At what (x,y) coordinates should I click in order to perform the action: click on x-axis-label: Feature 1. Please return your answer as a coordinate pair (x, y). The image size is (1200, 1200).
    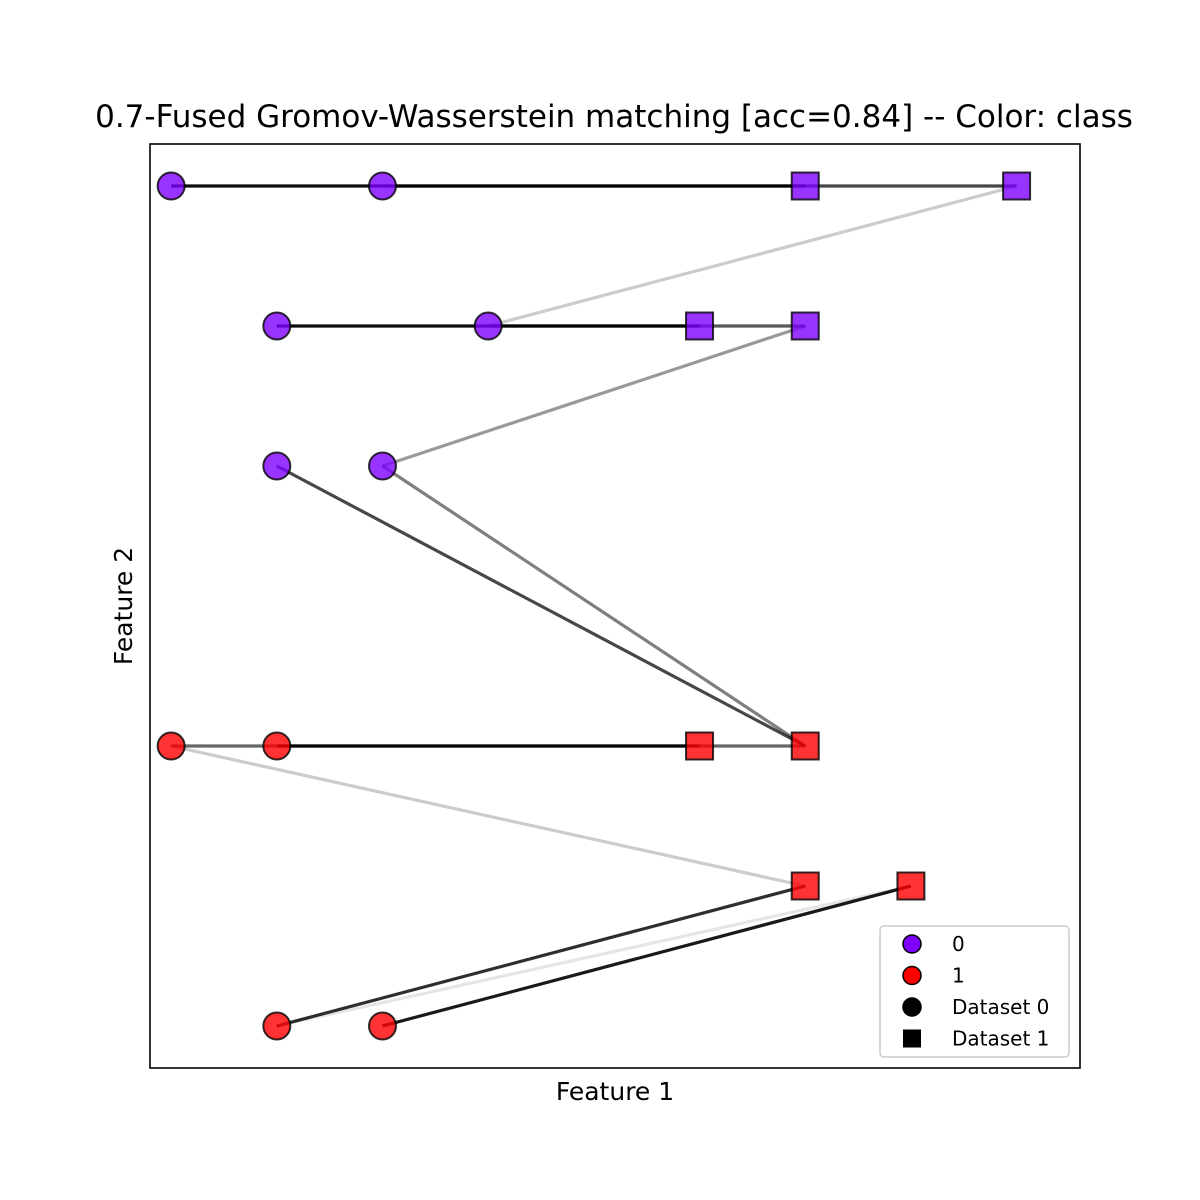
    Looking at the image, I should click on (615, 1091).